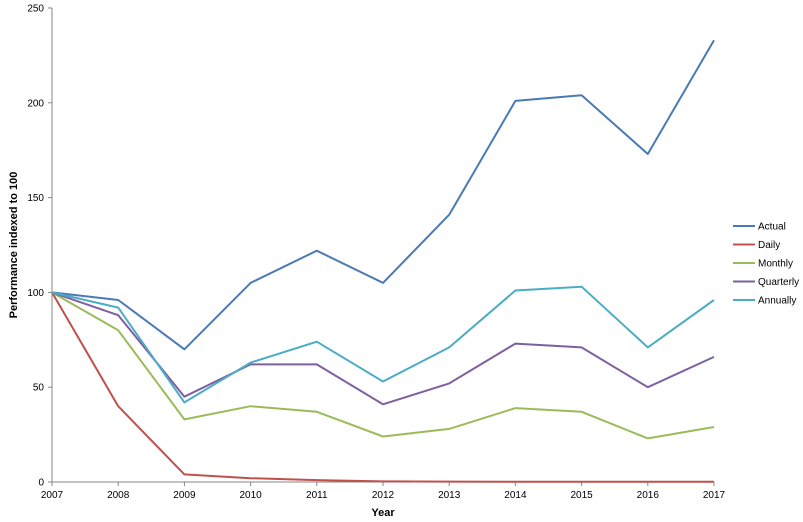 The width and height of the screenshot is (803, 522). I want to click on x-tick-label: 2008, so click(118, 495).